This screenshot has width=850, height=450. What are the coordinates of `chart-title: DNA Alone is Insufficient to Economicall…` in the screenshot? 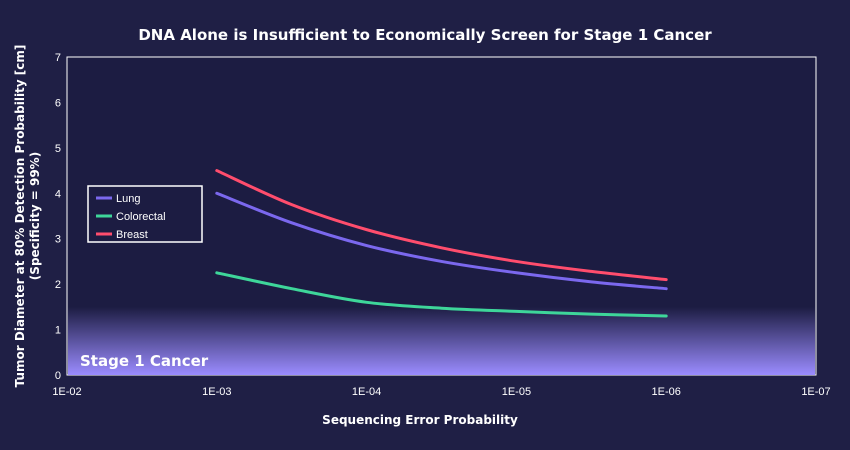 It's located at (425, 35).